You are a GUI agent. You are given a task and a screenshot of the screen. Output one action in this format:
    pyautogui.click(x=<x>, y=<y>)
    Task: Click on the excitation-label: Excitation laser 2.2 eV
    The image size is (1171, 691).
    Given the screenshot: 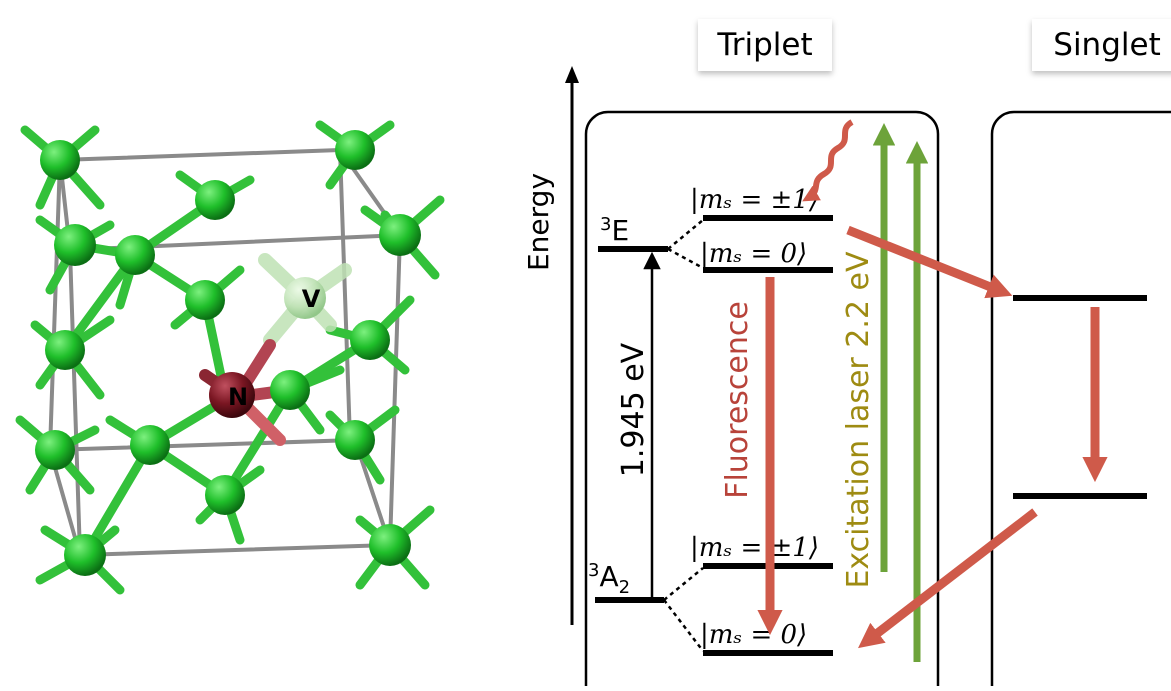 What is the action you would take?
    pyautogui.click(x=858, y=420)
    